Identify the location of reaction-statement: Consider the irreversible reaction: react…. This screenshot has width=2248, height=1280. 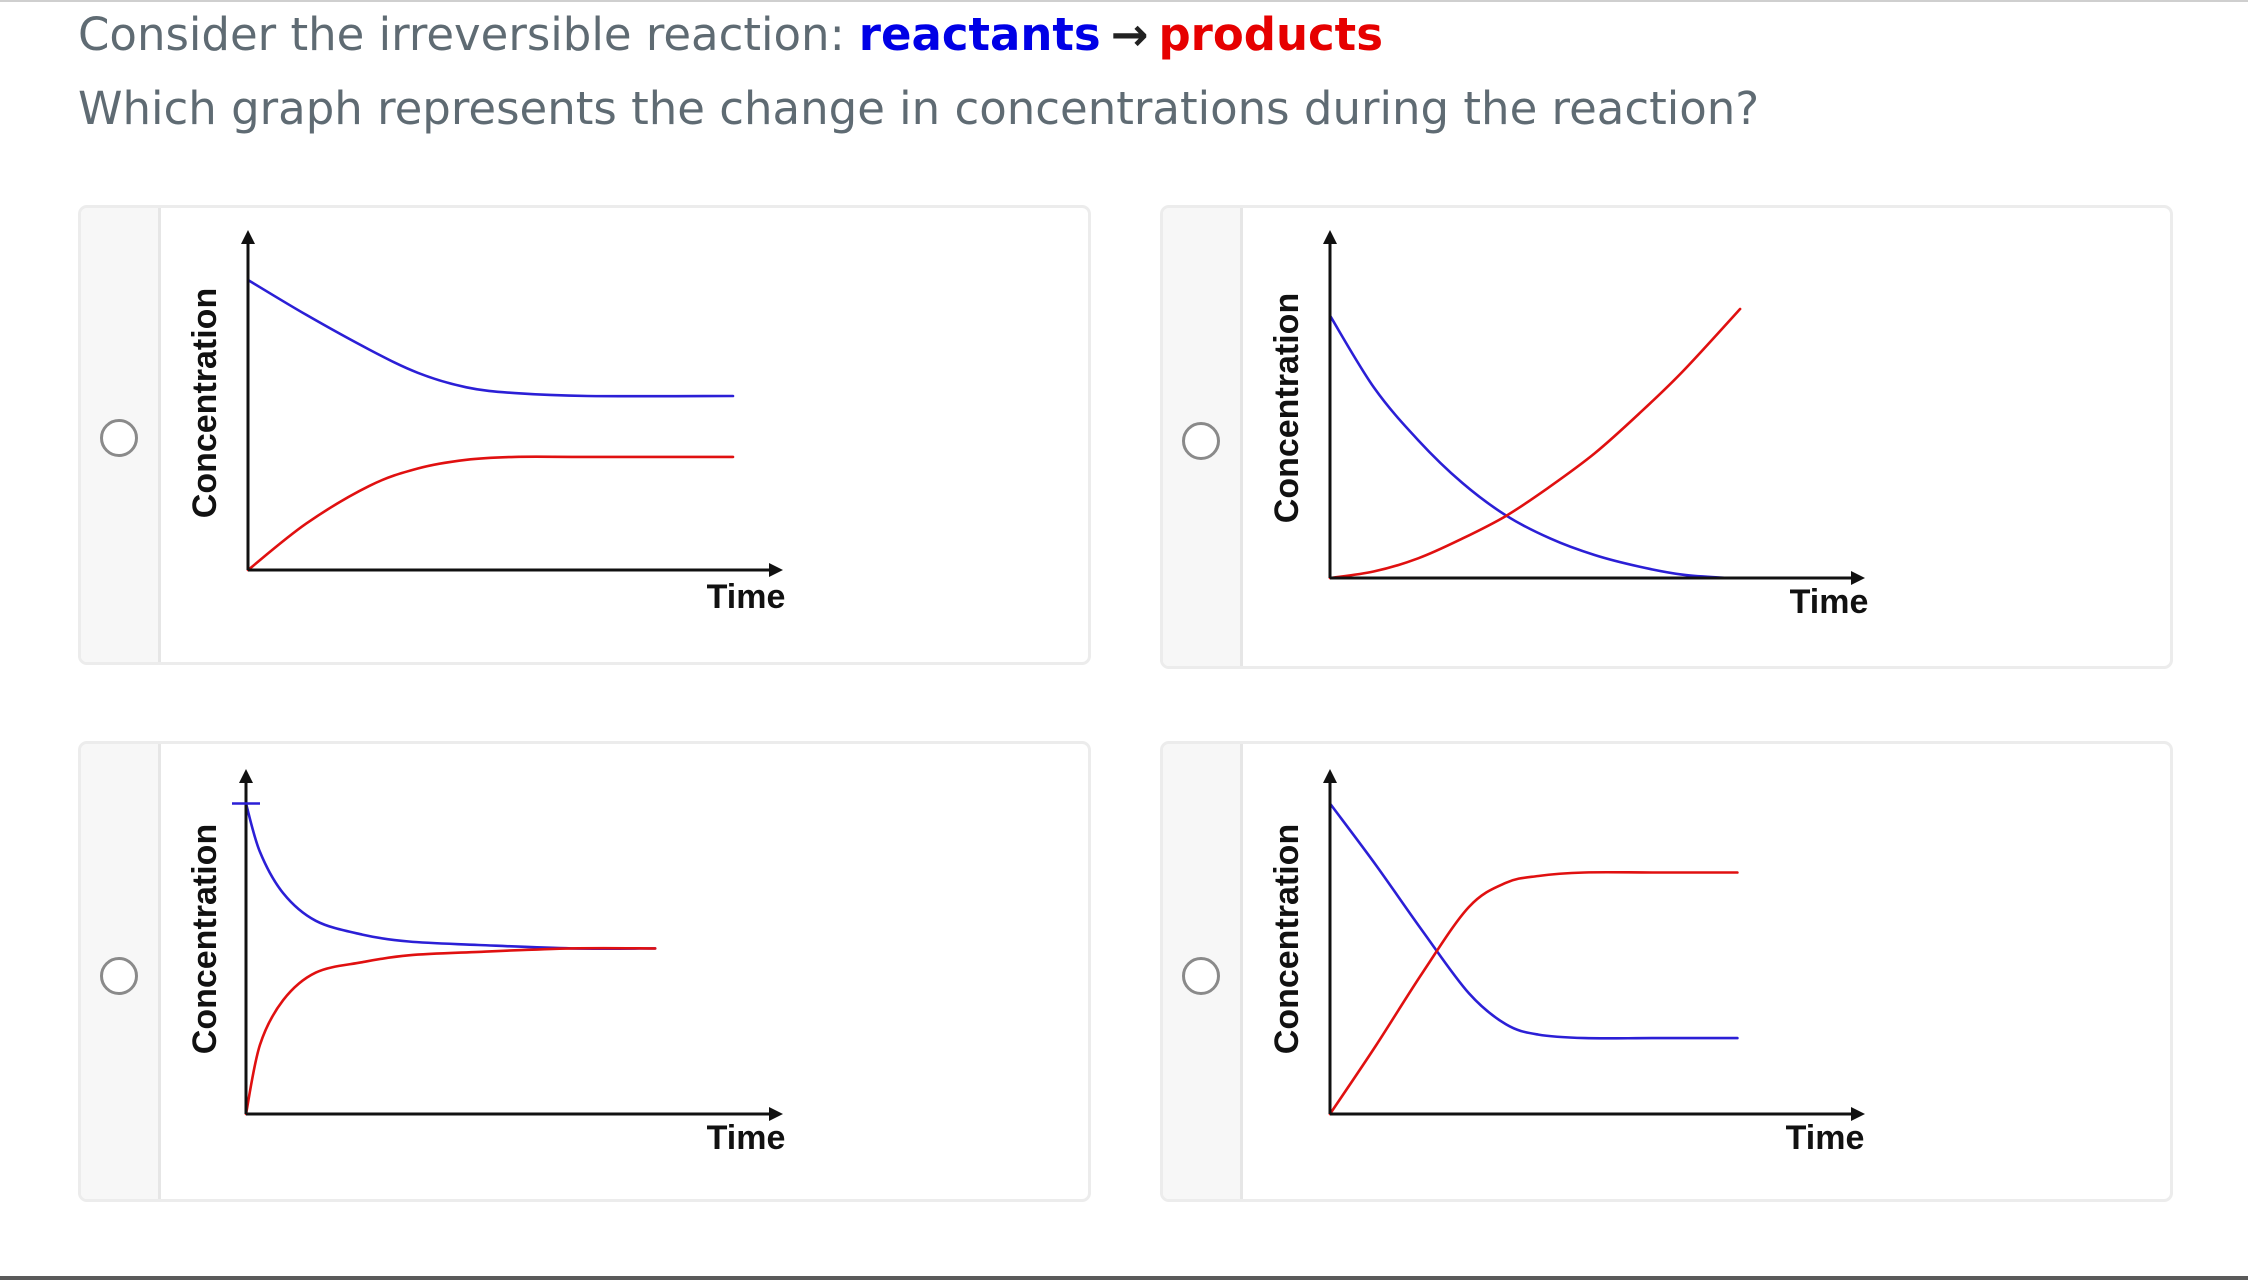
(730, 34).